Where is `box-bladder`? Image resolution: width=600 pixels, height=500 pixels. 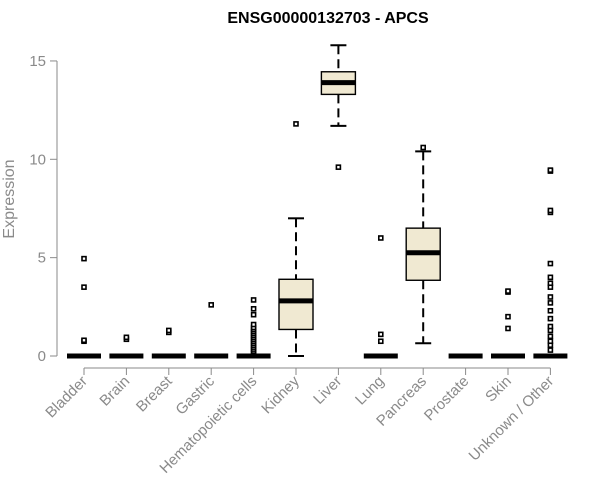
box-bladder is located at coordinates (84, 307).